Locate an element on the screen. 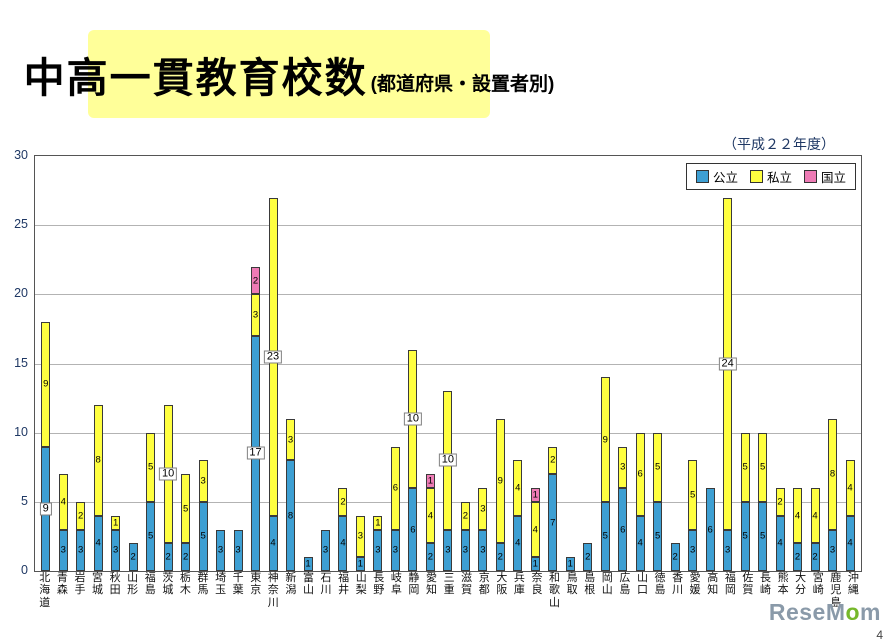  x-axis-label: 山形 is located at coordinates (133, 590).